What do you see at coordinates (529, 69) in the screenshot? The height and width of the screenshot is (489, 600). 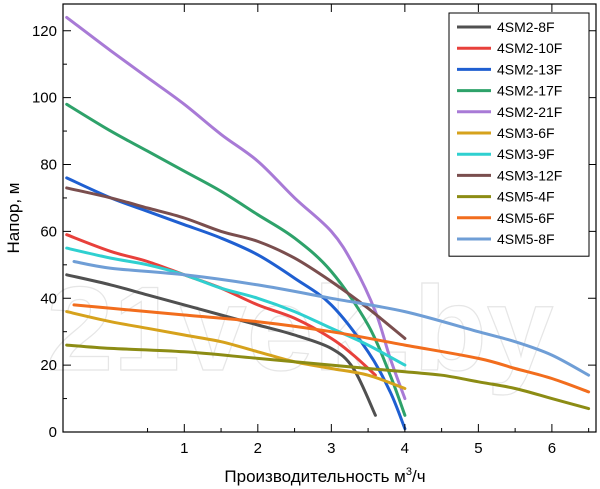 I see `legend-label: 4SM2-13F` at bounding box center [529, 69].